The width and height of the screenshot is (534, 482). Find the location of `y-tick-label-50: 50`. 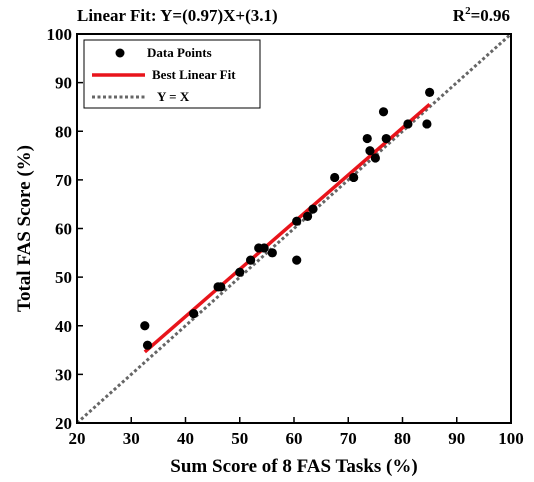

y-tick-label-50: 50 is located at coordinates (63, 277).